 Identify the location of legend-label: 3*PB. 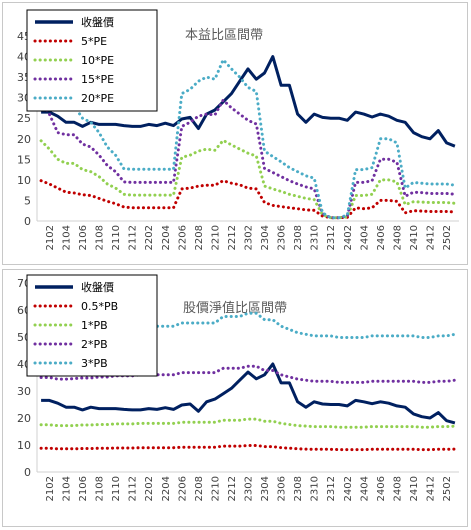
(94, 363).